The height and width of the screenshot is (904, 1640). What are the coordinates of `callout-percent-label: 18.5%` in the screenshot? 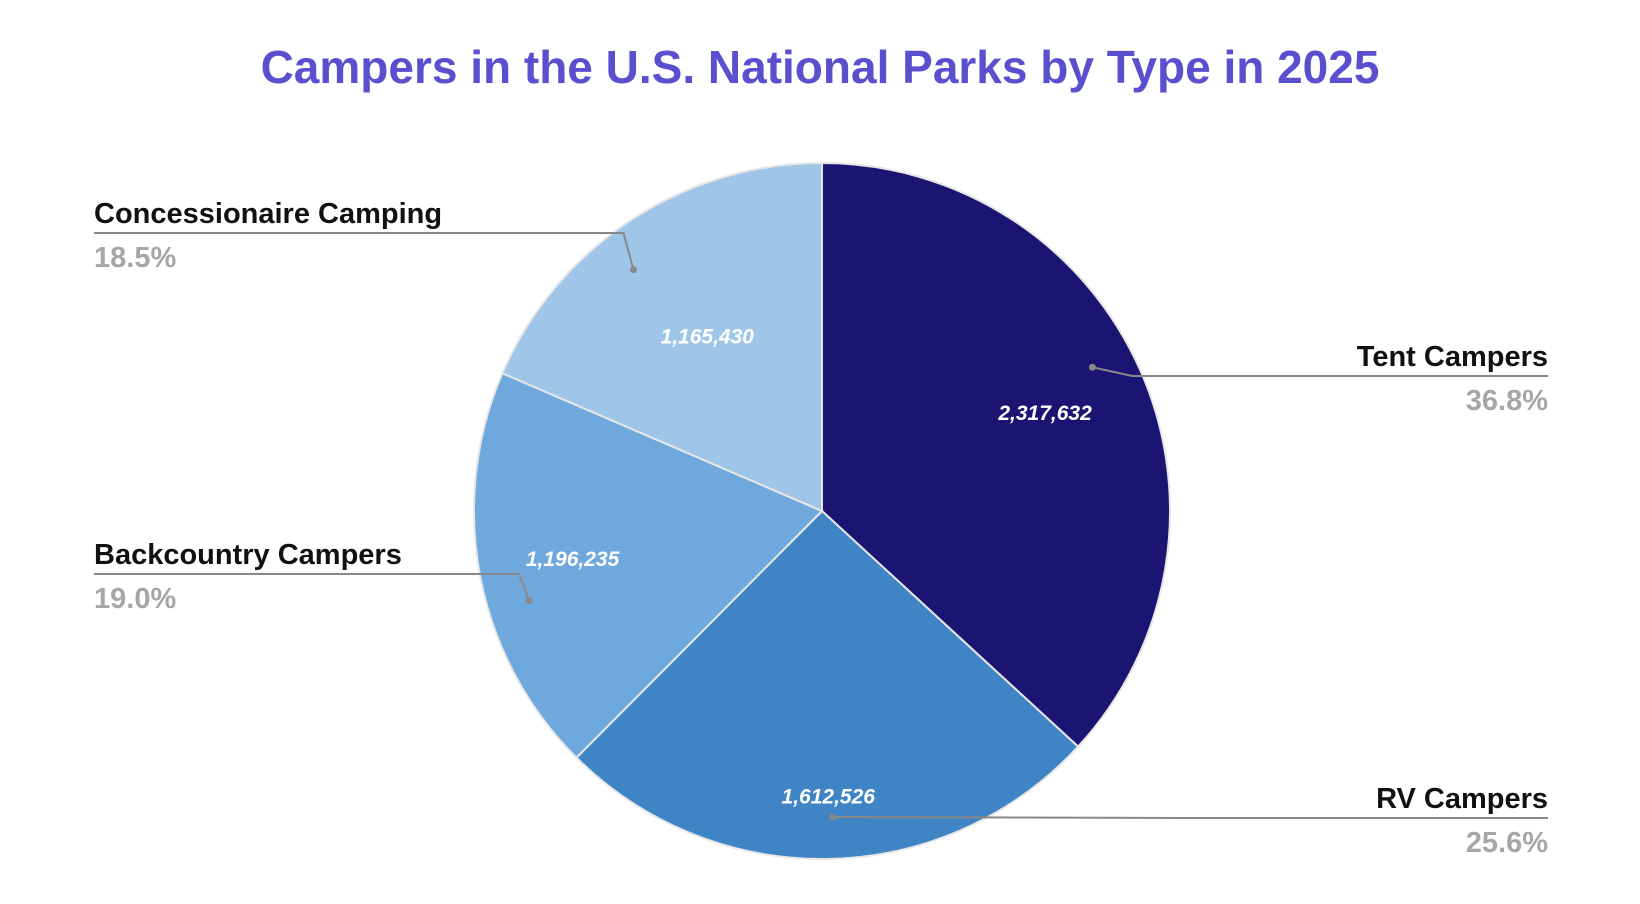 It's located at (135, 258).